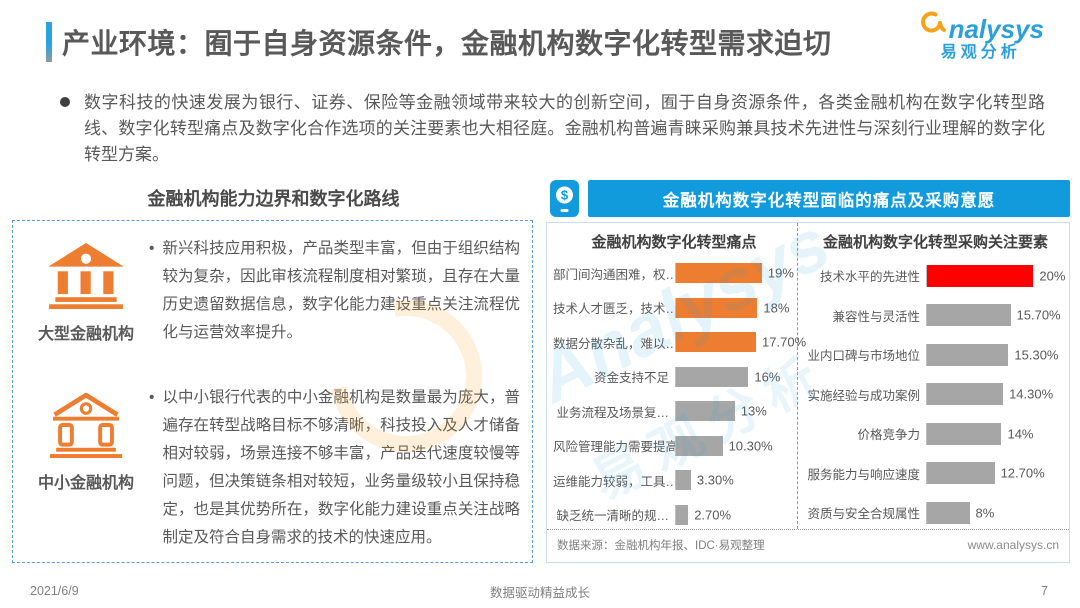 The image size is (1080, 608). Describe the element at coordinates (753, 411) in the screenshot. I see `bar-value-label: 13%` at that location.